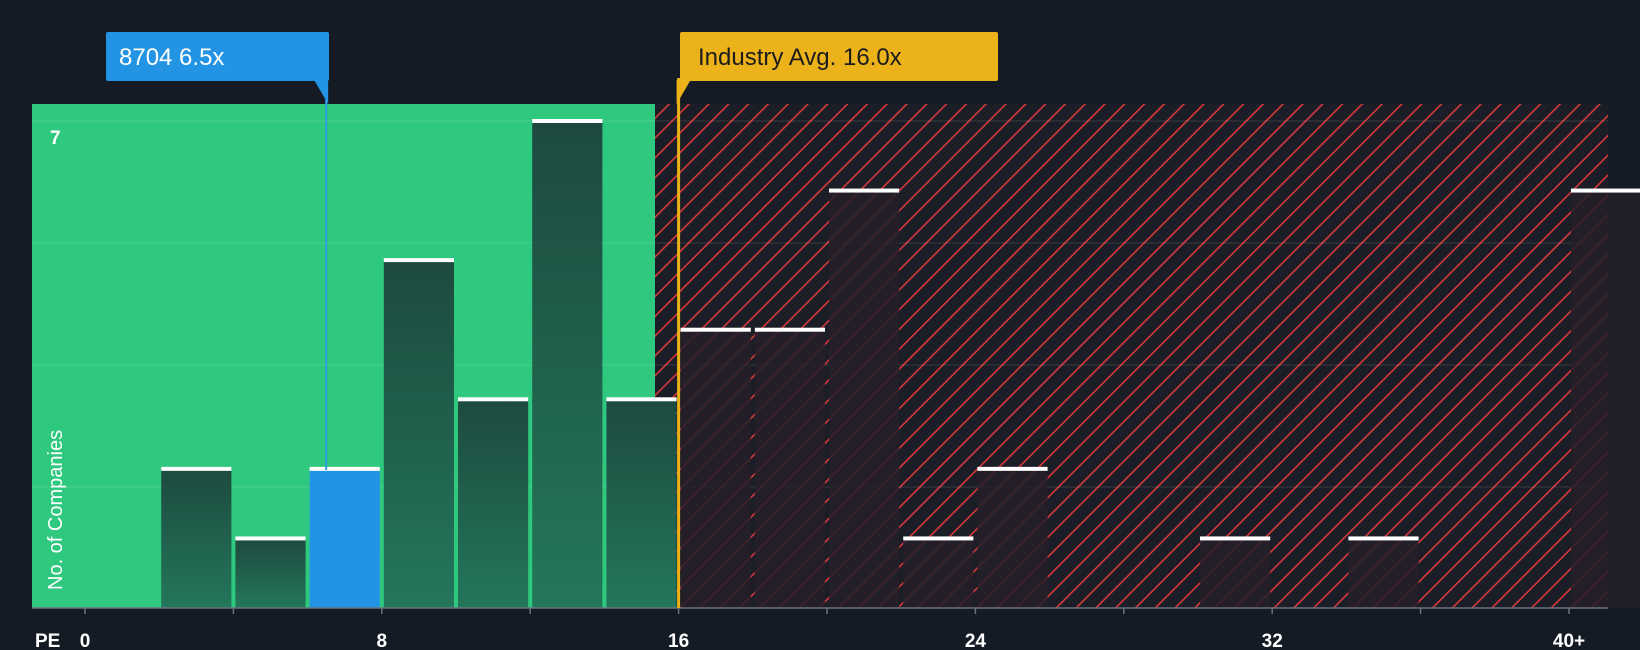 The image size is (1640, 650). Describe the element at coordinates (976, 640) in the screenshot. I see `x-tick-label: 24` at that location.